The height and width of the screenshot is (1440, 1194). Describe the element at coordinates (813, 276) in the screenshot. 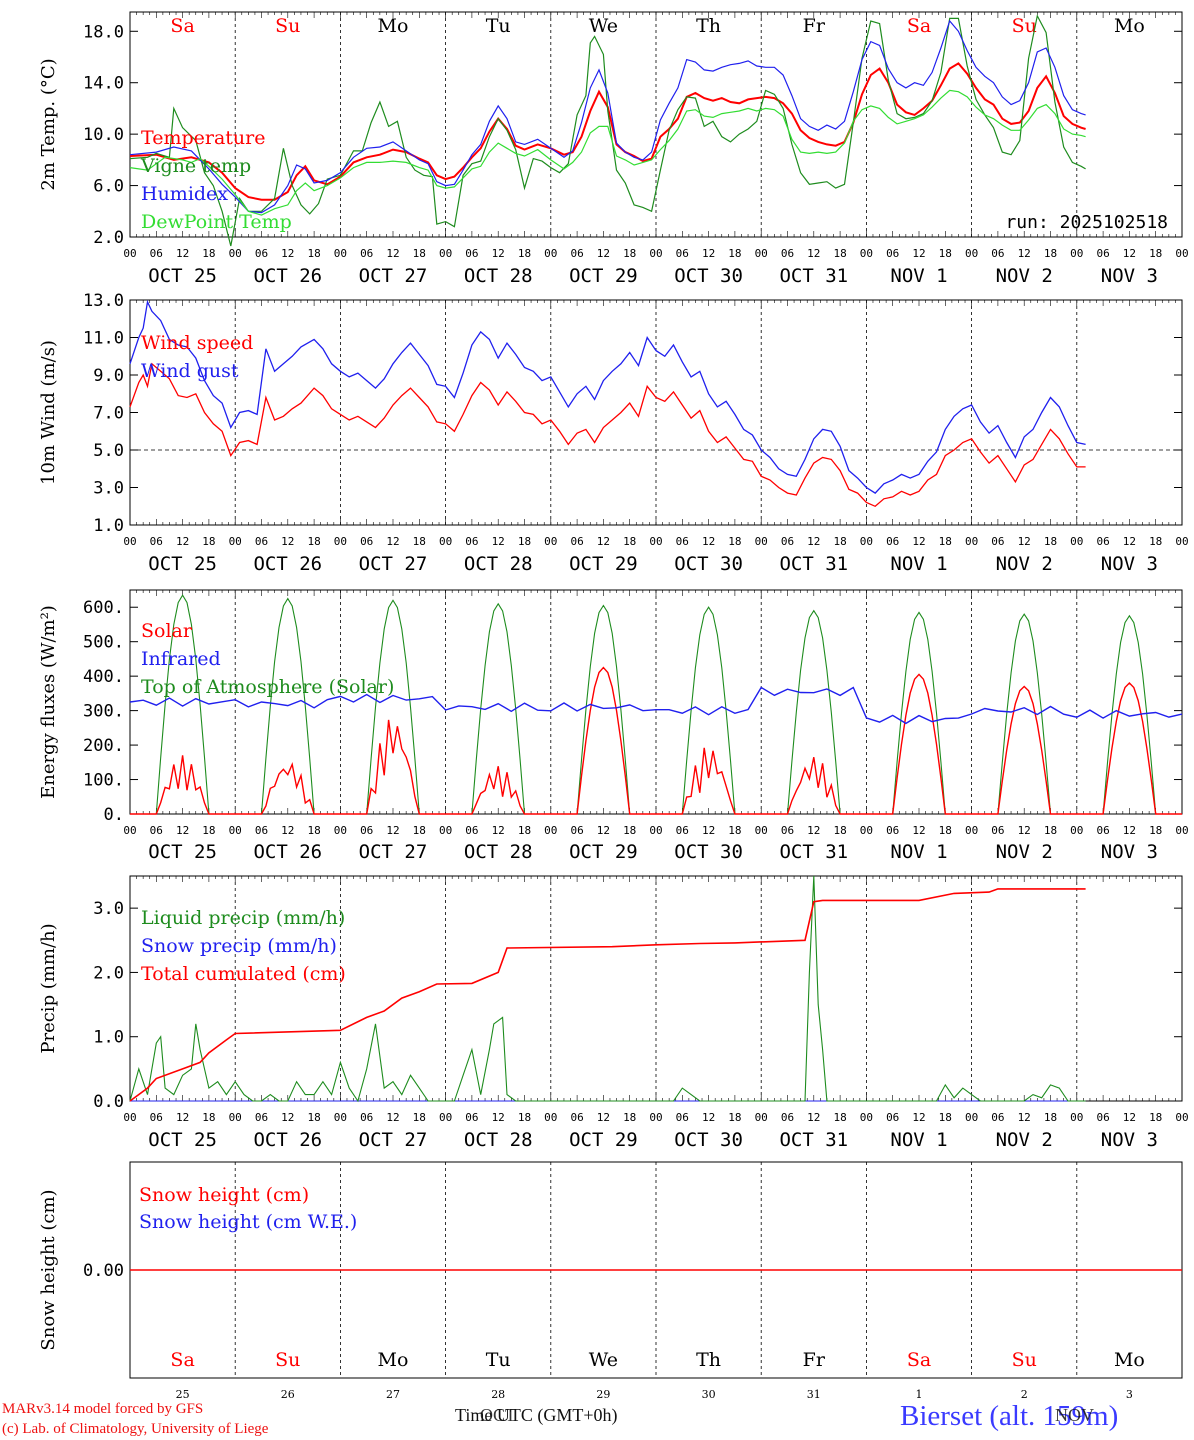

I see `date-label: OCT 31` at that location.